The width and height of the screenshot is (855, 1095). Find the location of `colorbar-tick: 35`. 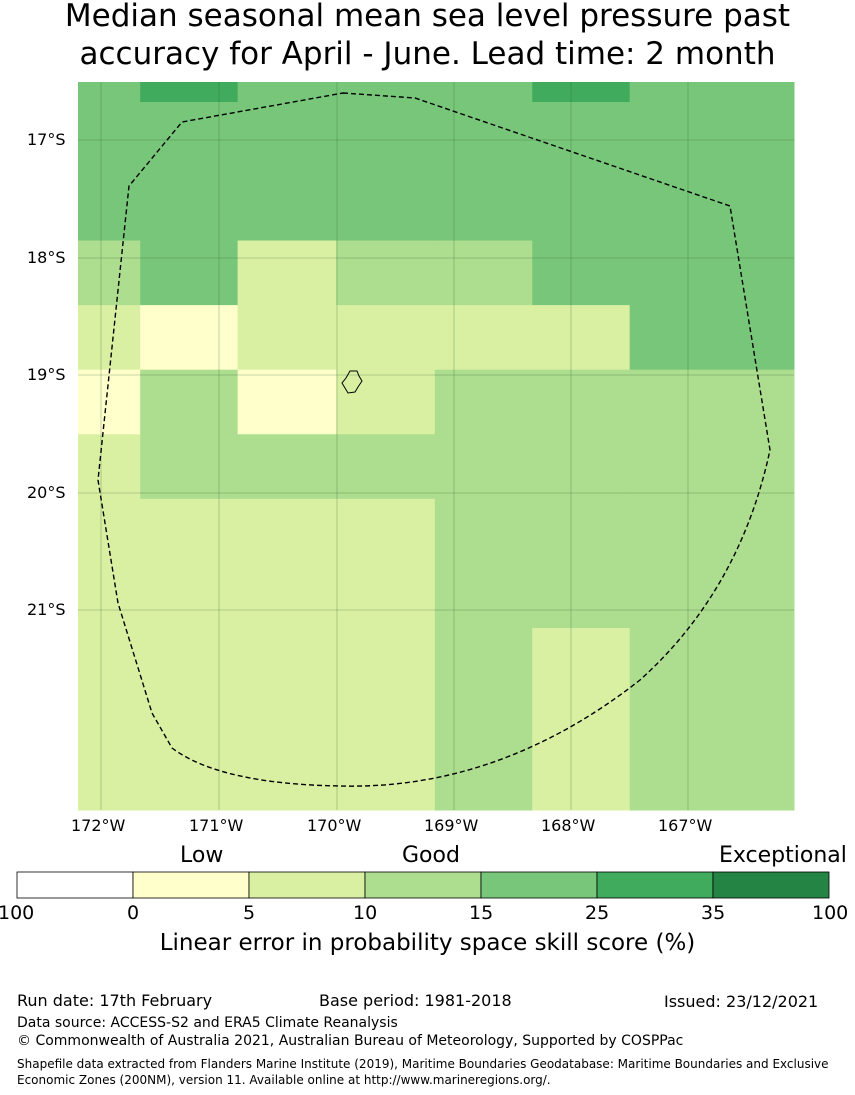

colorbar-tick: 35 is located at coordinates (713, 913).